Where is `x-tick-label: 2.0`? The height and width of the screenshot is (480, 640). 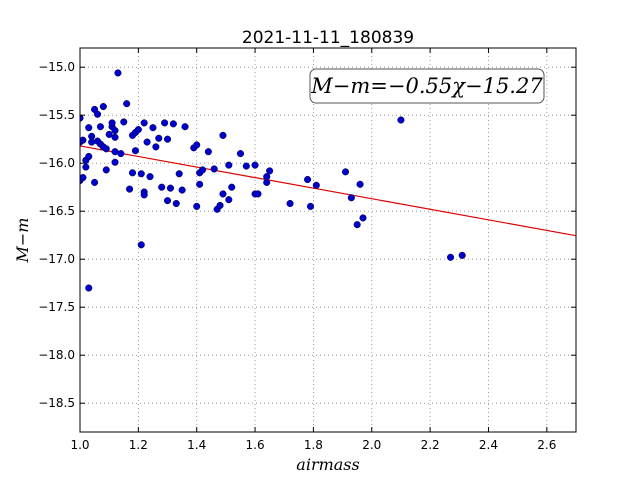
x-tick-label: 2.0 is located at coordinates (371, 445).